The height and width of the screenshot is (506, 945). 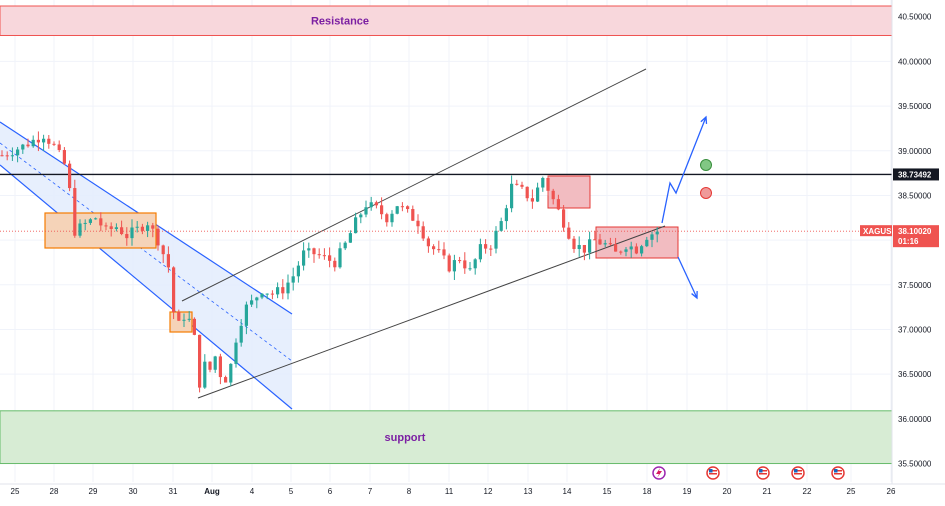 I want to click on time-tick-label: 15, so click(x=607, y=491).